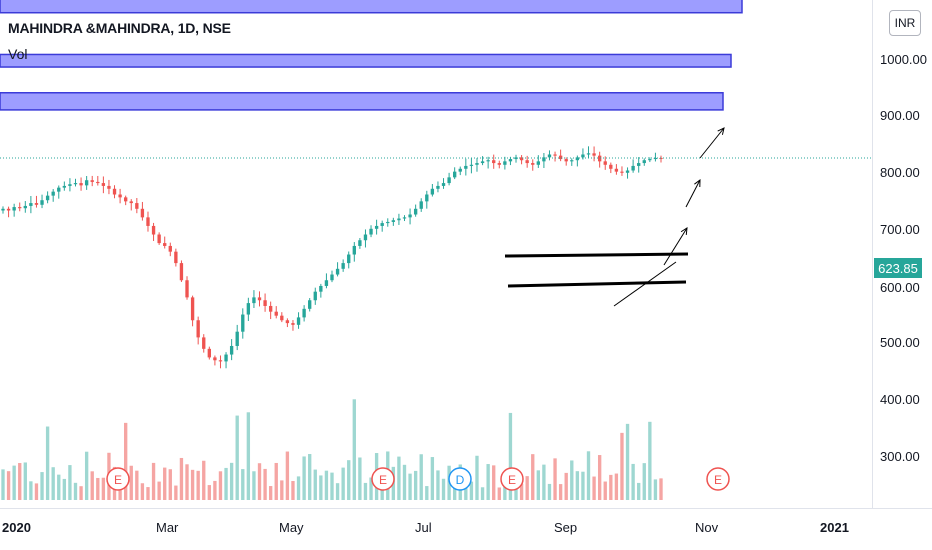 The image size is (932, 550). I want to click on event-marker-label: D, so click(460, 480).